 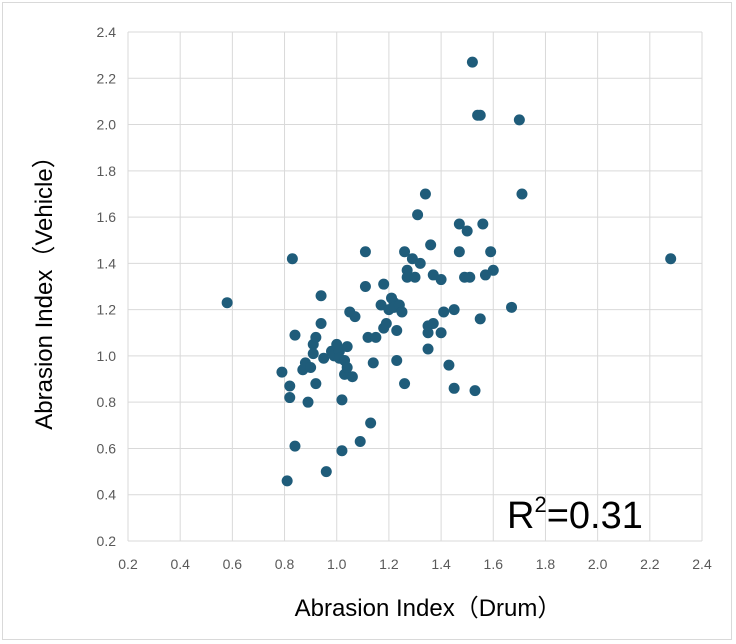 I want to click on x-tick-label: 0.8, so click(x=285, y=564).